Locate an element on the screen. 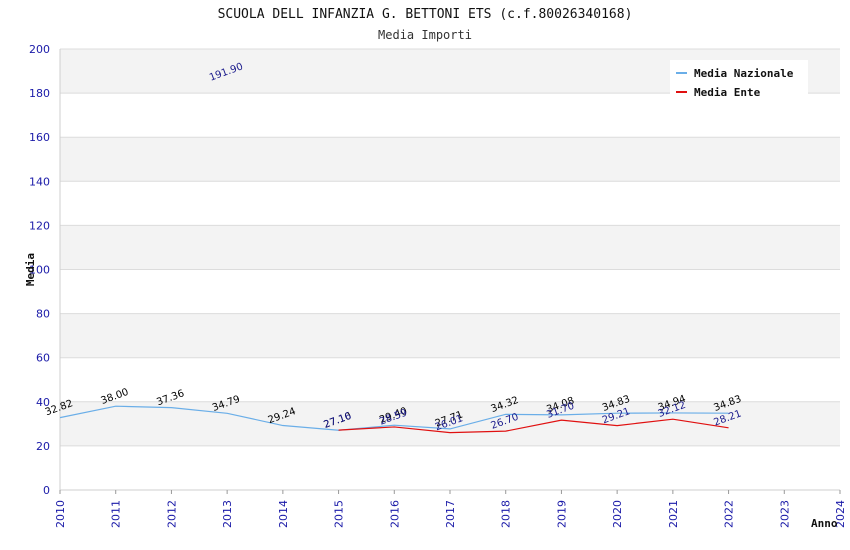  series-line-media-ente is located at coordinates (533, 426).